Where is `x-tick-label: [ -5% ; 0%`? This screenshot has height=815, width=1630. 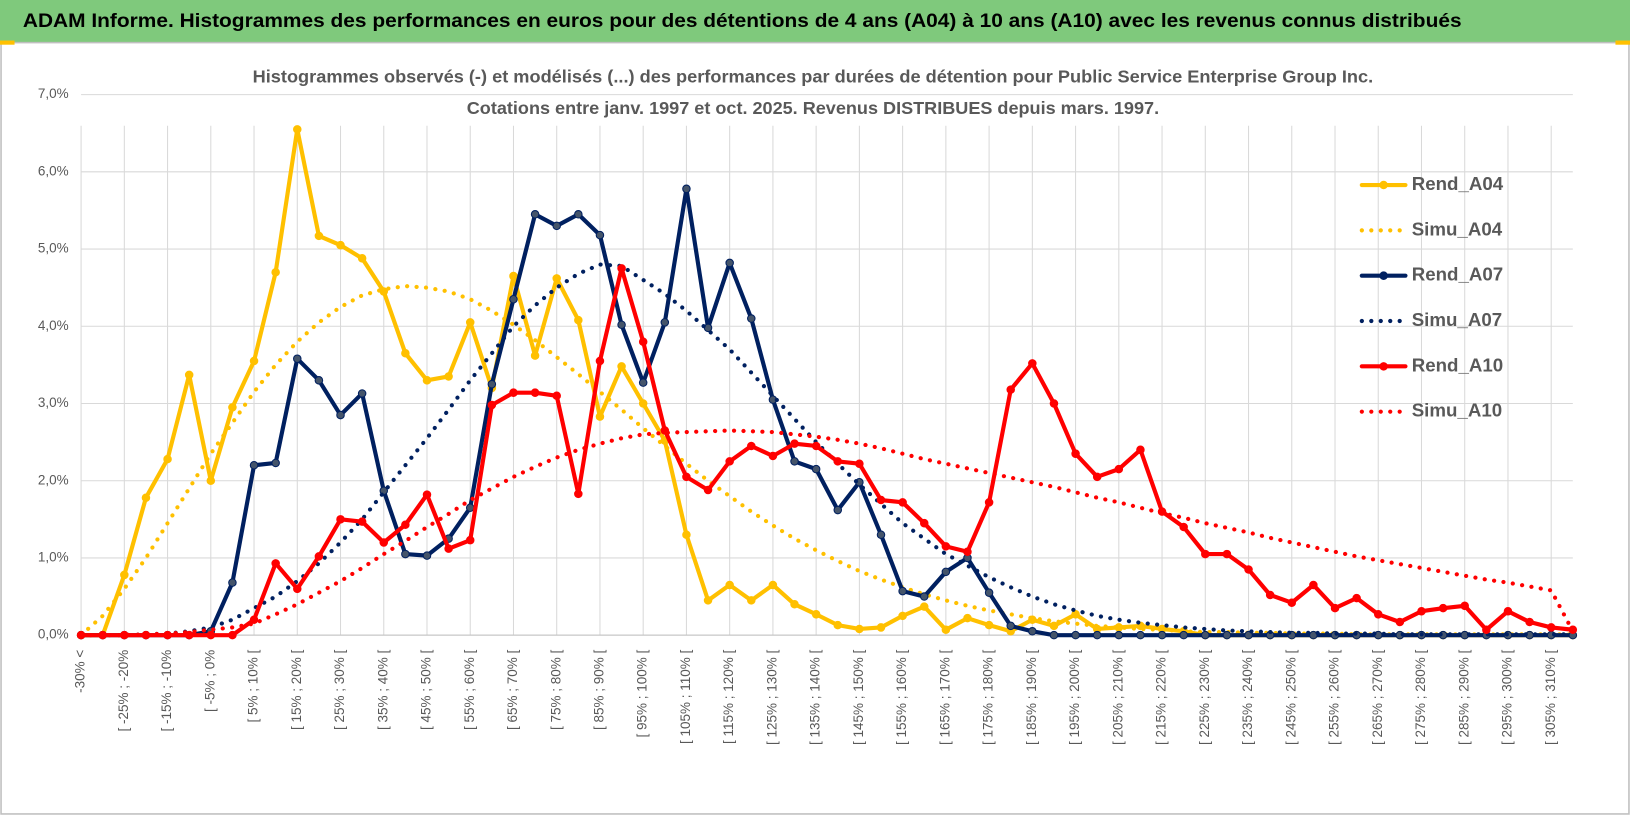 x-tick-label: [ -5% ; 0% is located at coordinates (209, 681).